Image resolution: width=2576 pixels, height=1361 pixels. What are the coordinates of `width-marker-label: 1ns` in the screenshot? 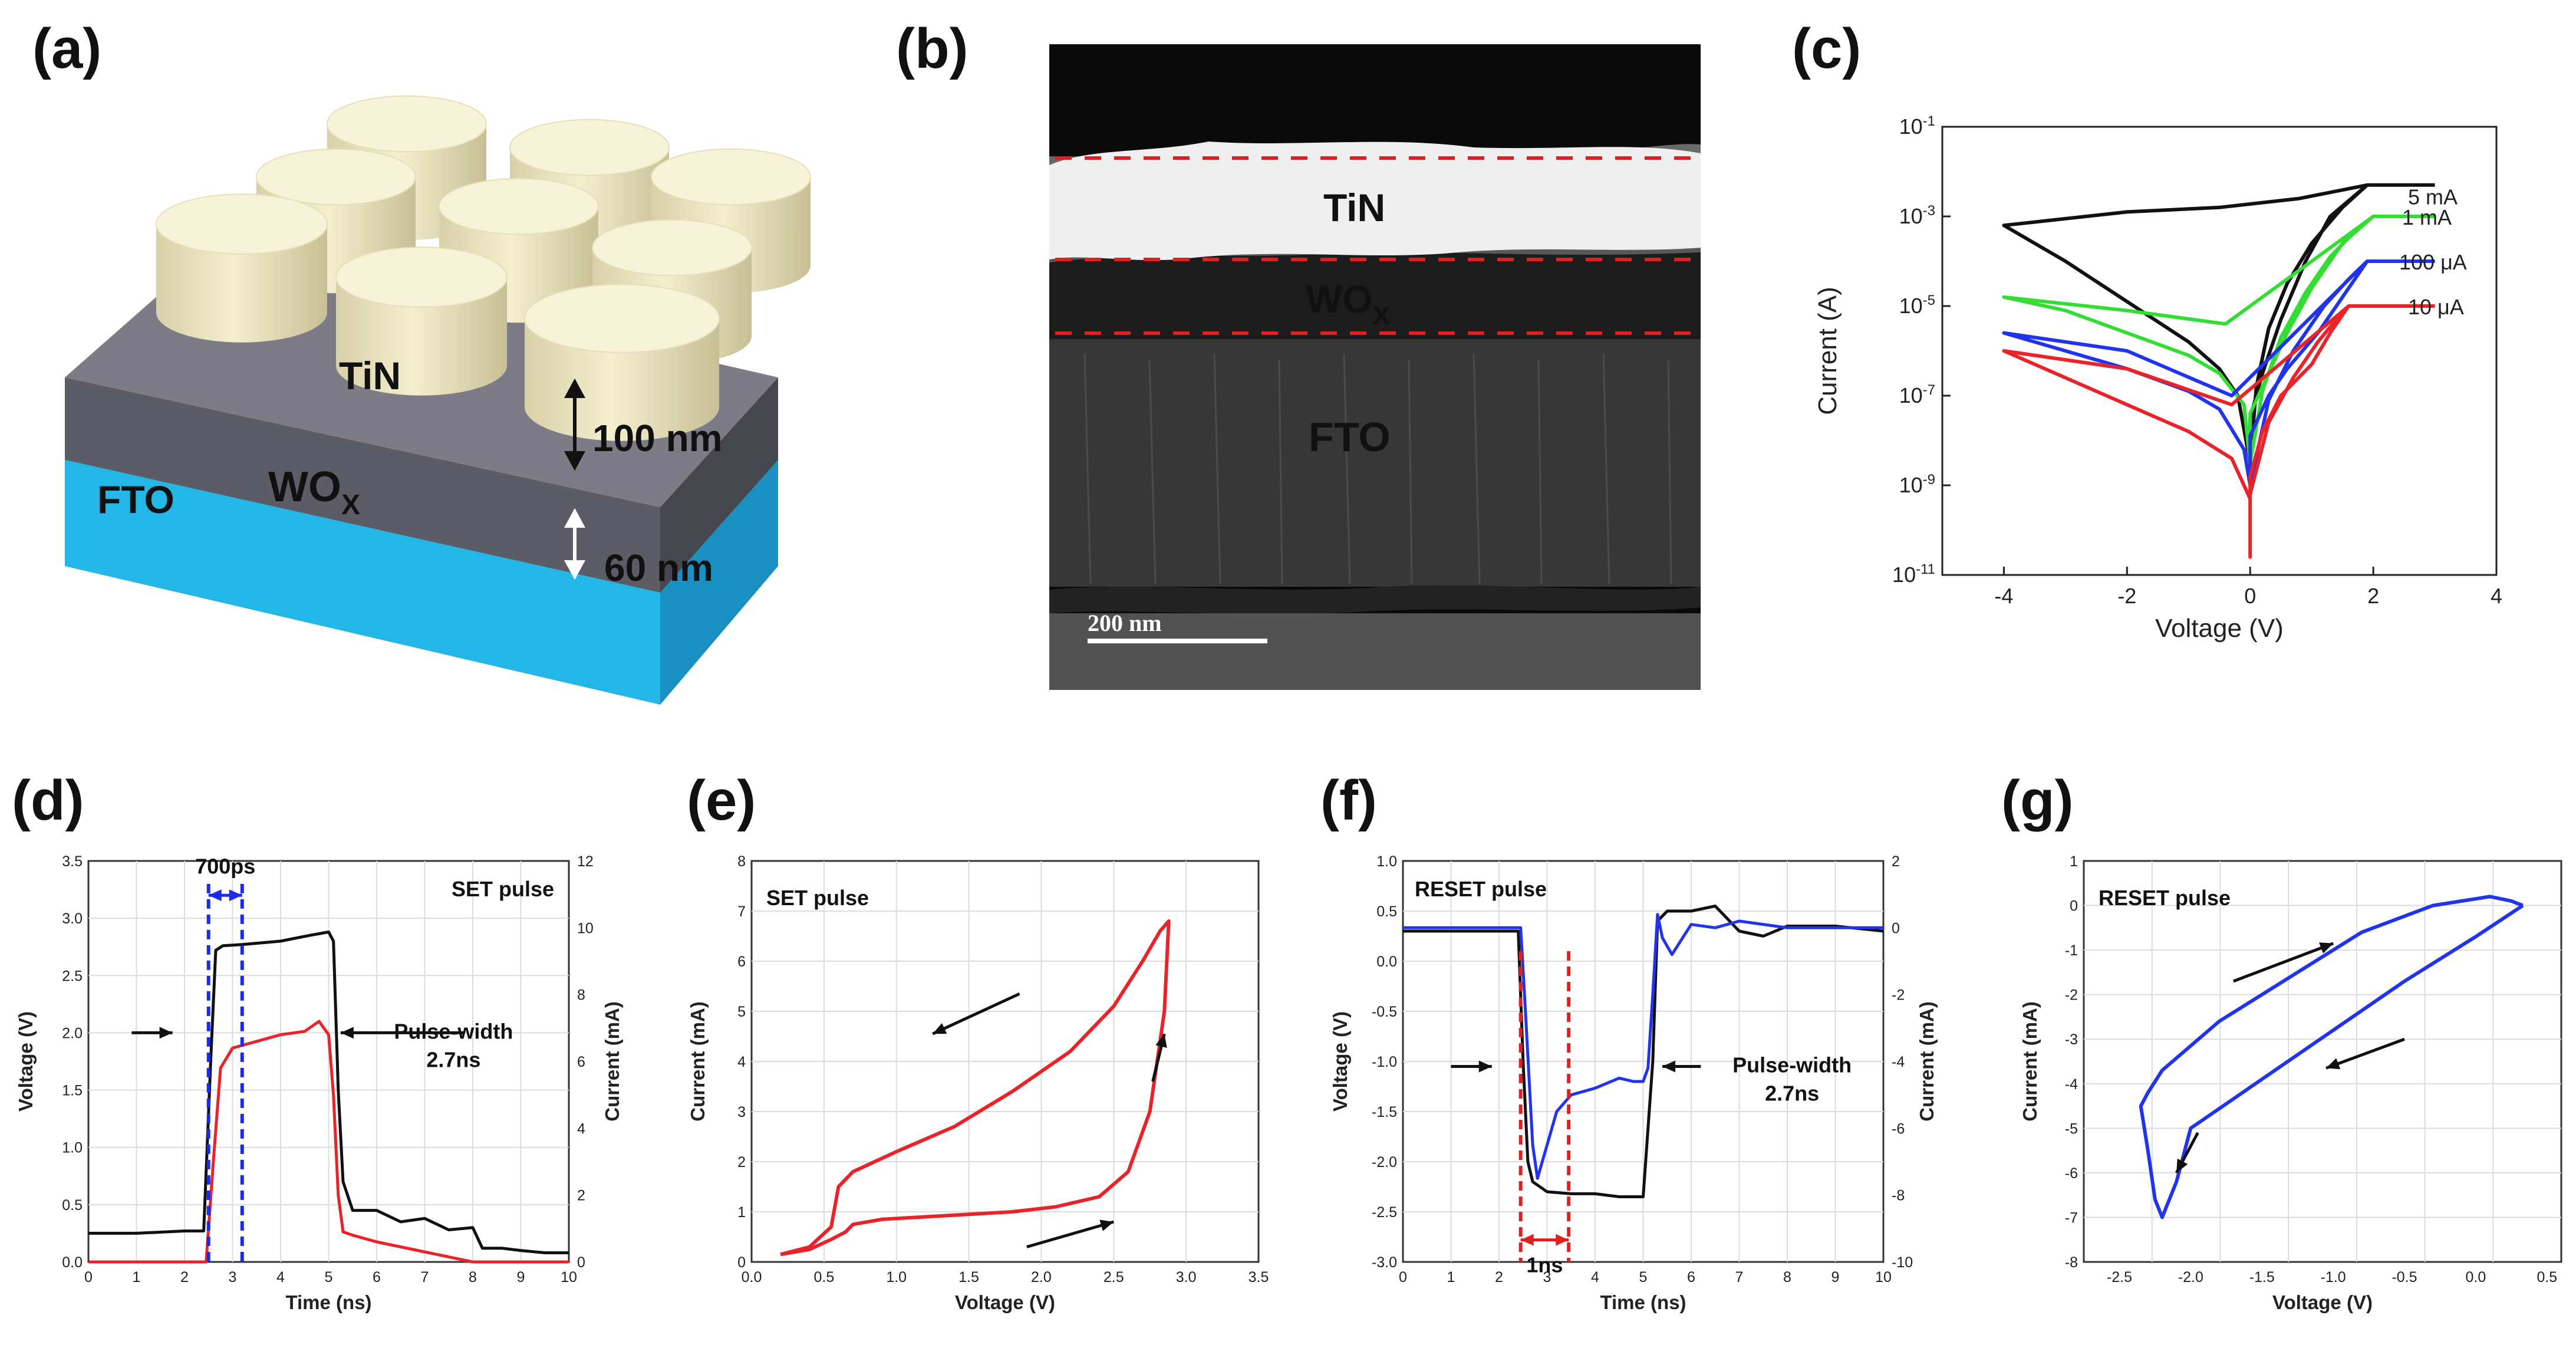 It's located at (1544, 1265).